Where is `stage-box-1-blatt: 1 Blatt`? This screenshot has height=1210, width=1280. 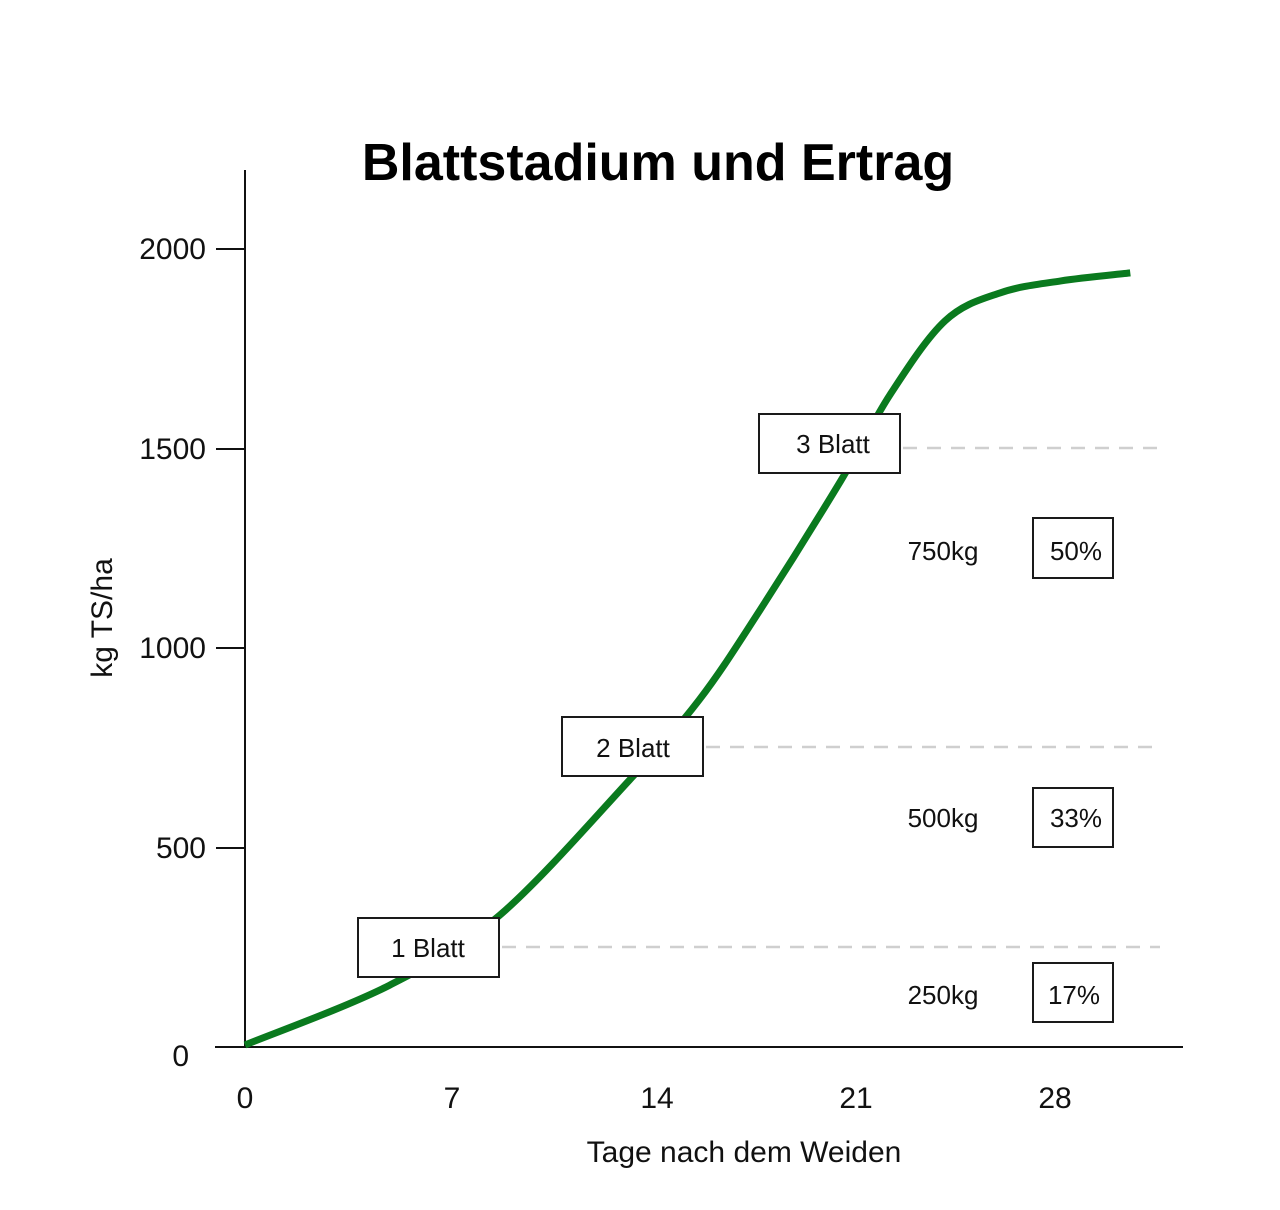 stage-box-1-blatt: 1 Blatt is located at coordinates (428, 947).